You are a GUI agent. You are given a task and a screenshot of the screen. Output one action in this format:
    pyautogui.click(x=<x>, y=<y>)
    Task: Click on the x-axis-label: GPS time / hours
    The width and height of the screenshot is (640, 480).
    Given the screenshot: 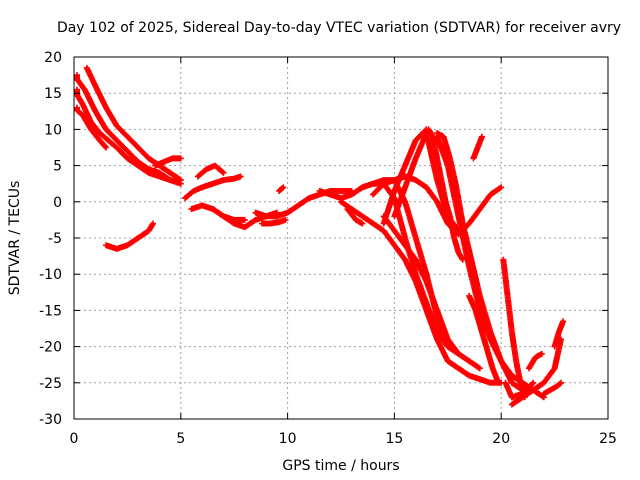 What is the action you would take?
    pyautogui.click(x=340, y=466)
    